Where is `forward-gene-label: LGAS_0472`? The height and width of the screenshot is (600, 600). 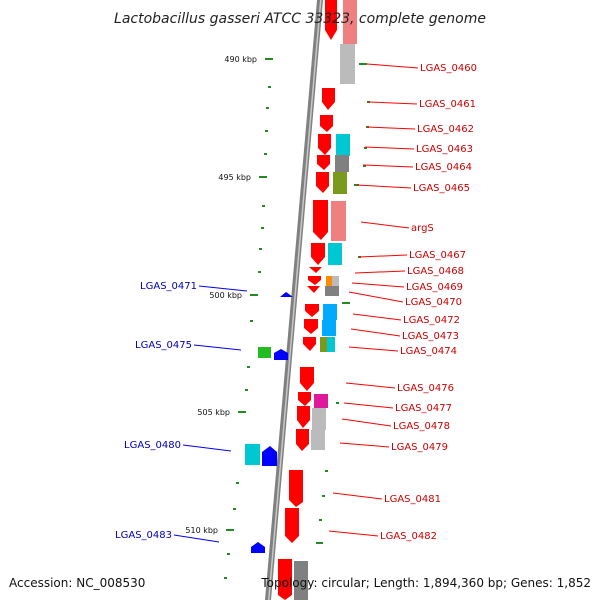 forward-gene-label: LGAS_0472 is located at coordinates (431, 320).